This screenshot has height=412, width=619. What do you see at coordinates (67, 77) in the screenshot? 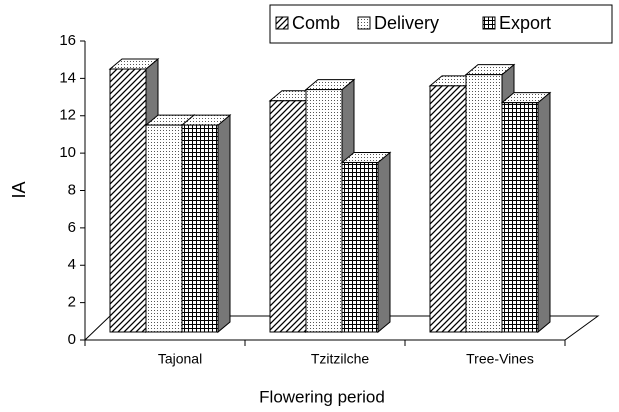
I see `y-tick-label: 14` at bounding box center [67, 77].